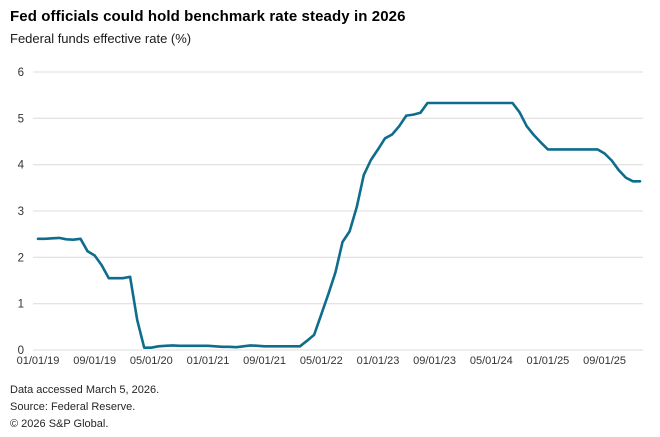 This screenshot has height=437, width=660. What do you see at coordinates (21, 351) in the screenshot?
I see `y-tick-label-0: 0` at bounding box center [21, 351].